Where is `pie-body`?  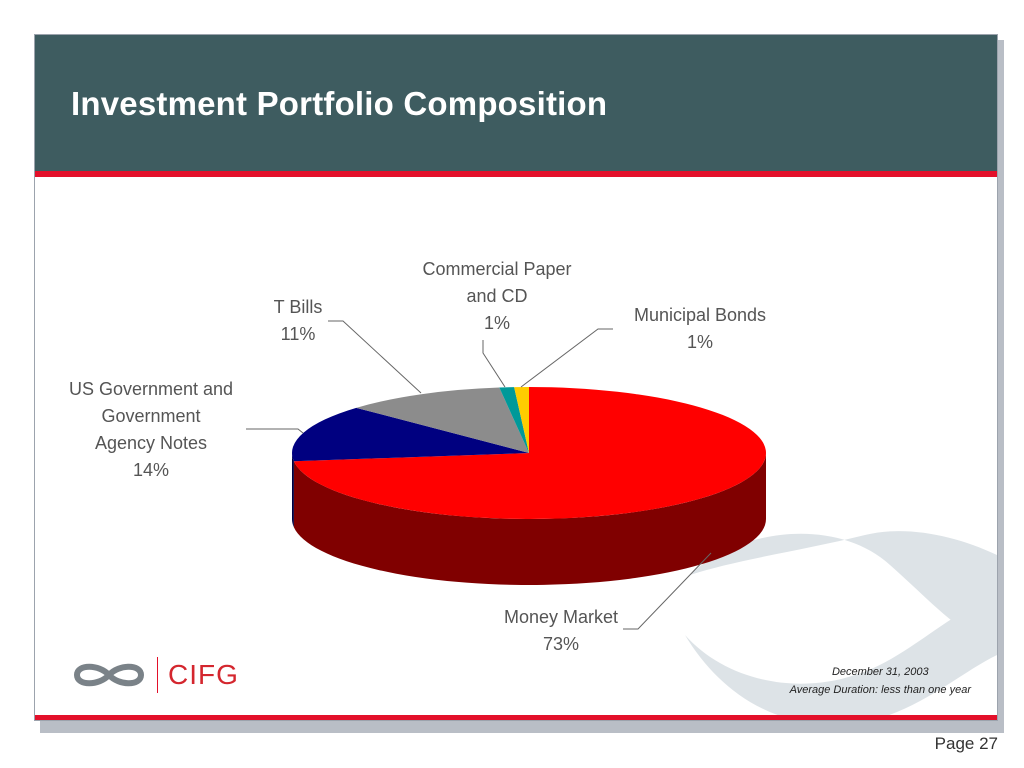 pie-body is located at coordinates (529, 486).